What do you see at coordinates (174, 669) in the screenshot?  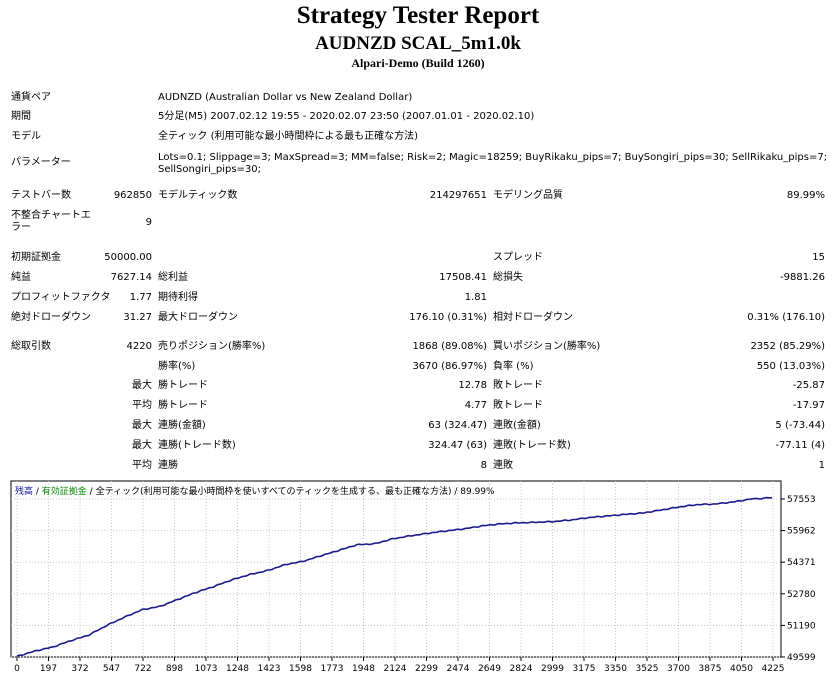 I see `x-tick-label: 898` at bounding box center [174, 669].